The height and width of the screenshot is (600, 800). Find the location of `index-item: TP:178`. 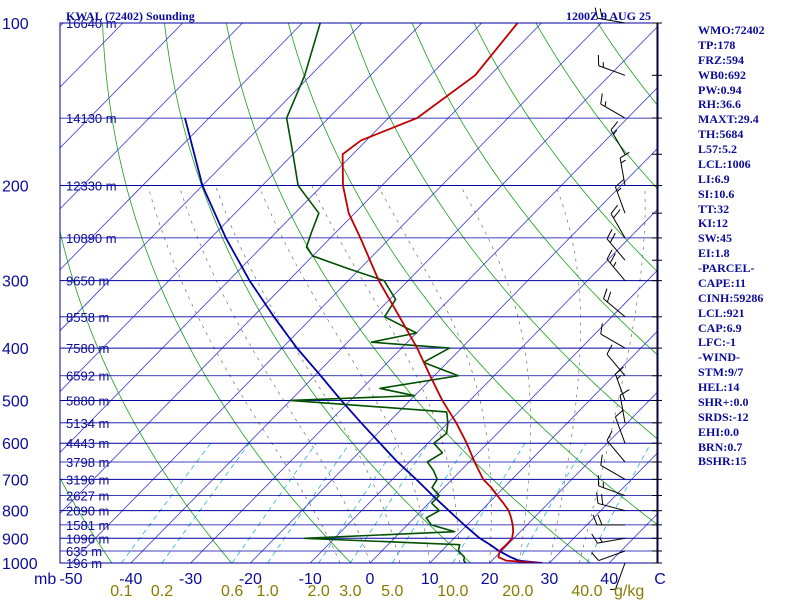

index-item: TP:178 is located at coordinates (717, 44).